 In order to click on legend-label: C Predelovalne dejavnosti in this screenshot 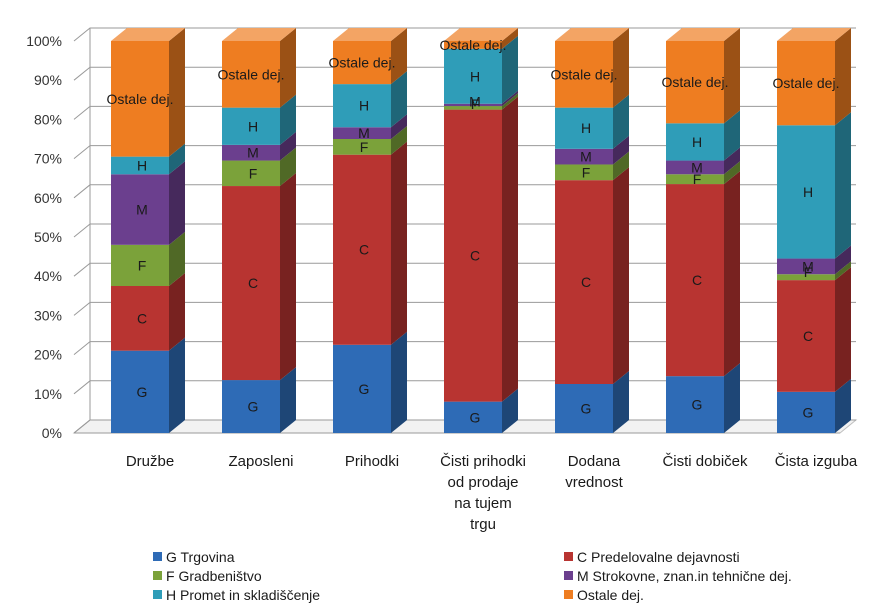, I will do `click(658, 557)`.